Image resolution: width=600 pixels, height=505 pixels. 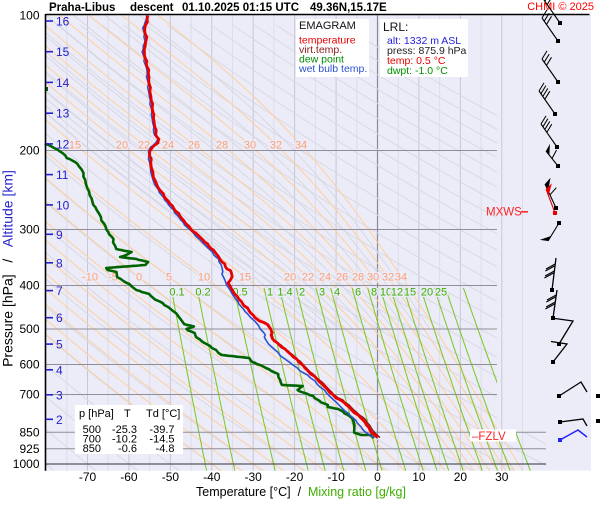 What do you see at coordinates (254, 477) in the screenshot?
I see `svg-text: -30` at bounding box center [254, 477].